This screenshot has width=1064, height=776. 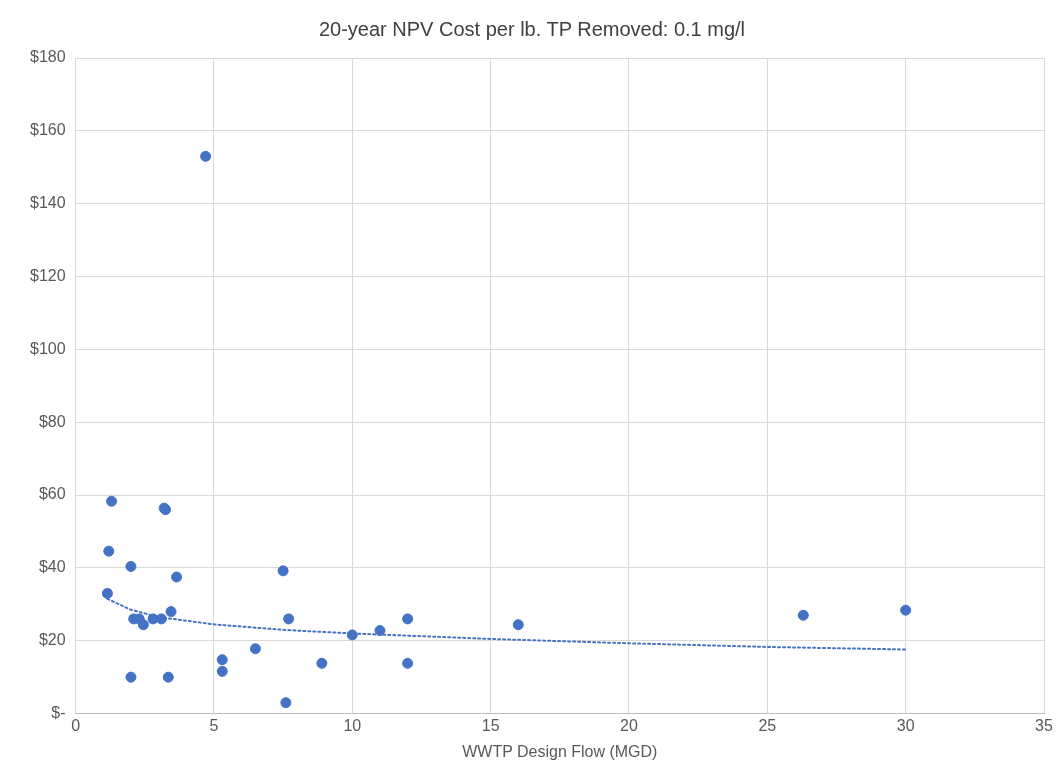 I want to click on y-tick-label: $40, so click(x=52, y=567).